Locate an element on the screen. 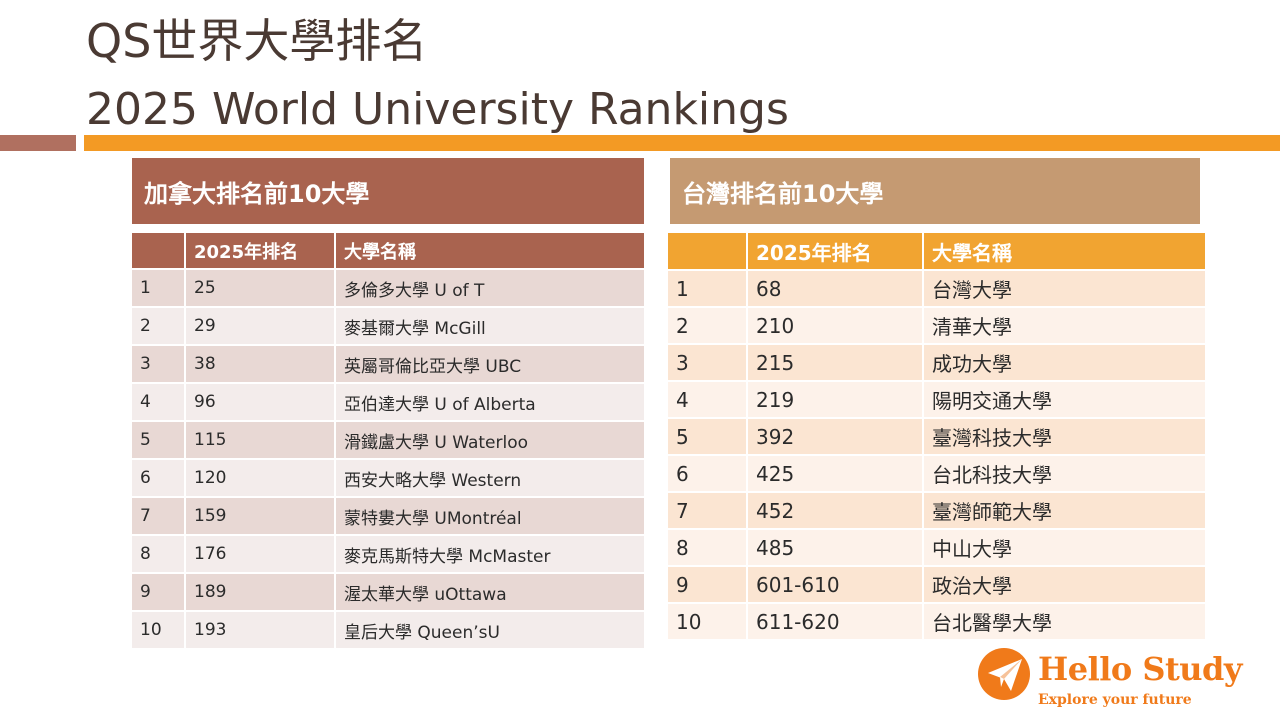 The width and height of the screenshot is (1280, 720). table-row: 4 219 陽明交通大學 is located at coordinates (936, 398).